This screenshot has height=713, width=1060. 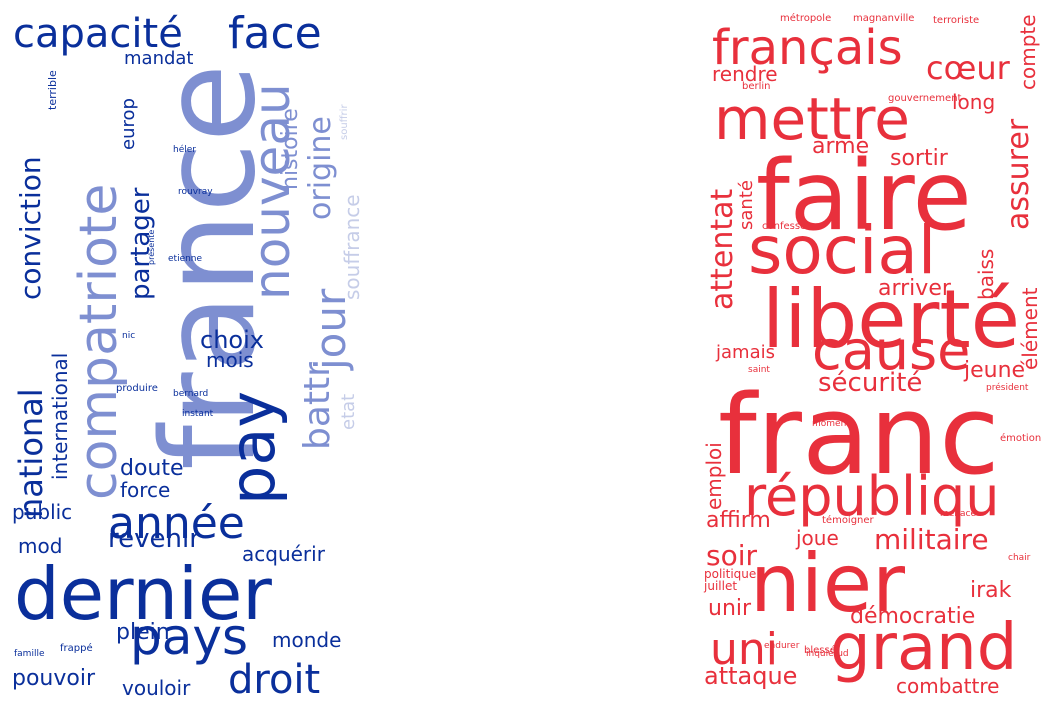 I want to click on word-blue-37: dernier, so click(x=143, y=594).